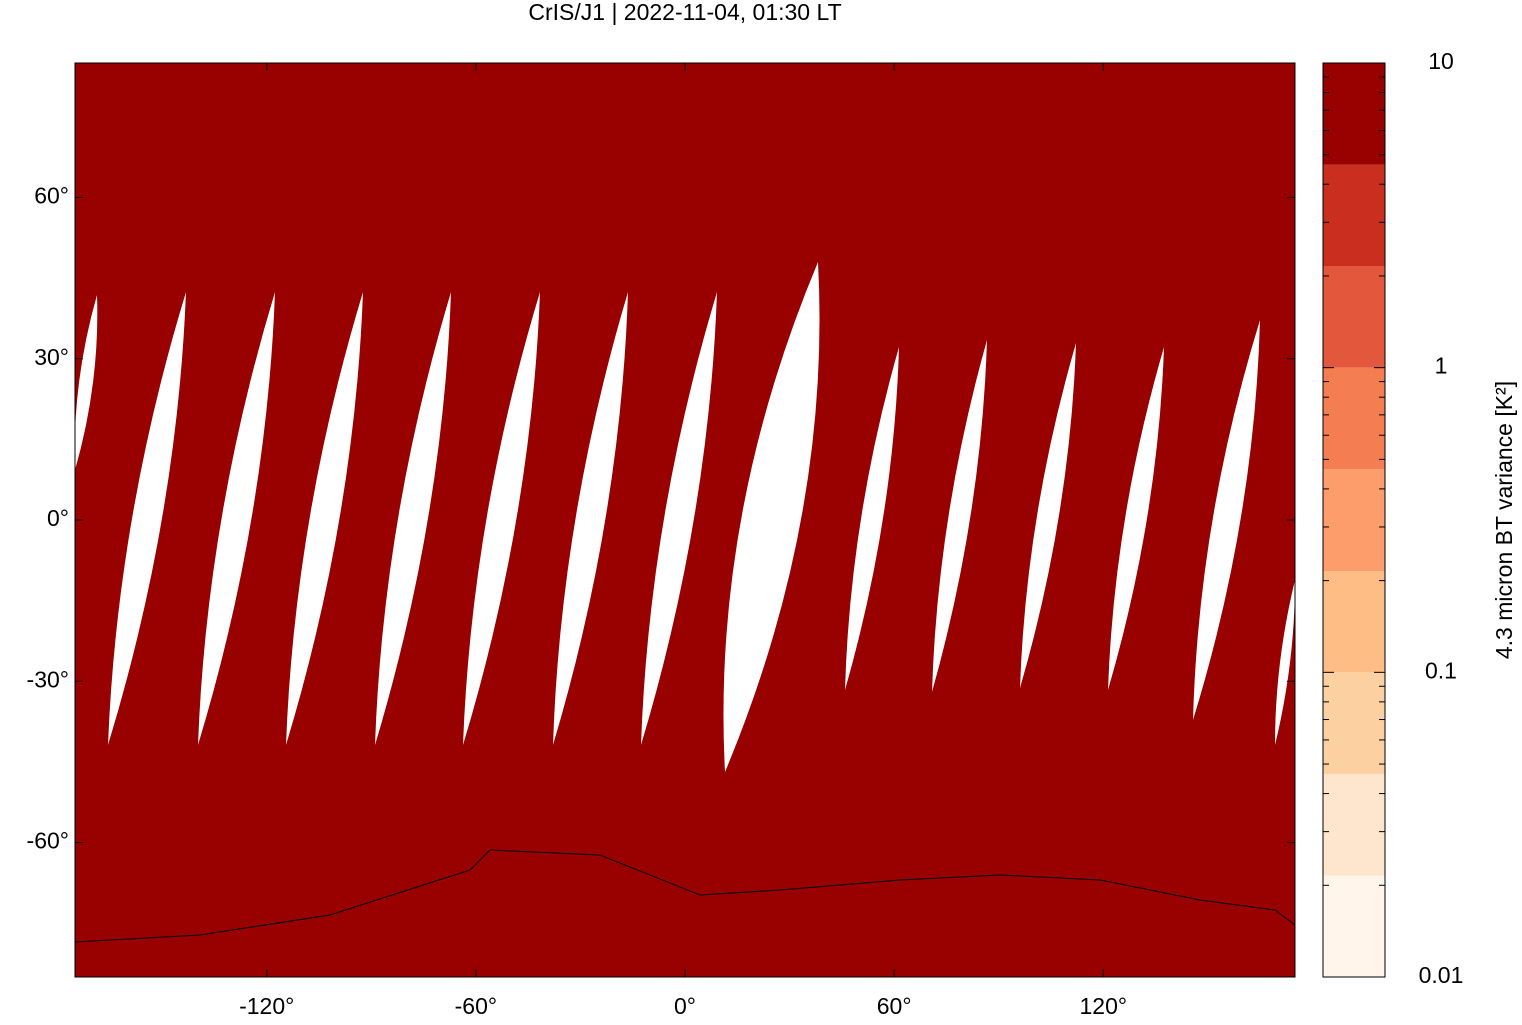  Describe the element at coordinates (894, 1006) in the screenshot. I see `x-tick-label: 60°` at that location.